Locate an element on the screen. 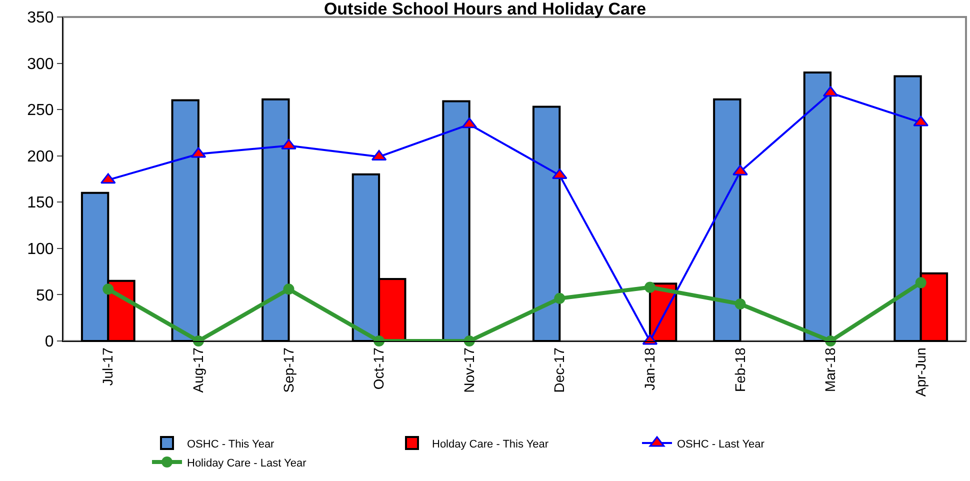 The image size is (970, 481). x-tick-label: Sep-17 is located at coordinates (288, 370).